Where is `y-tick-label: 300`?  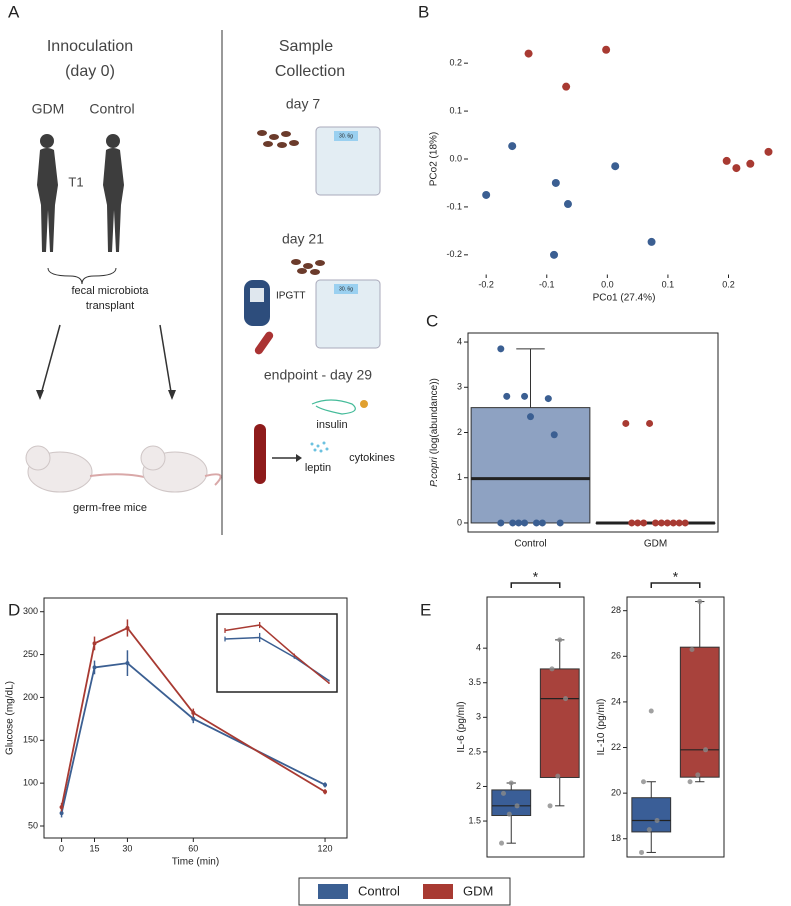
y-tick-label: 300 is located at coordinates (30, 611).